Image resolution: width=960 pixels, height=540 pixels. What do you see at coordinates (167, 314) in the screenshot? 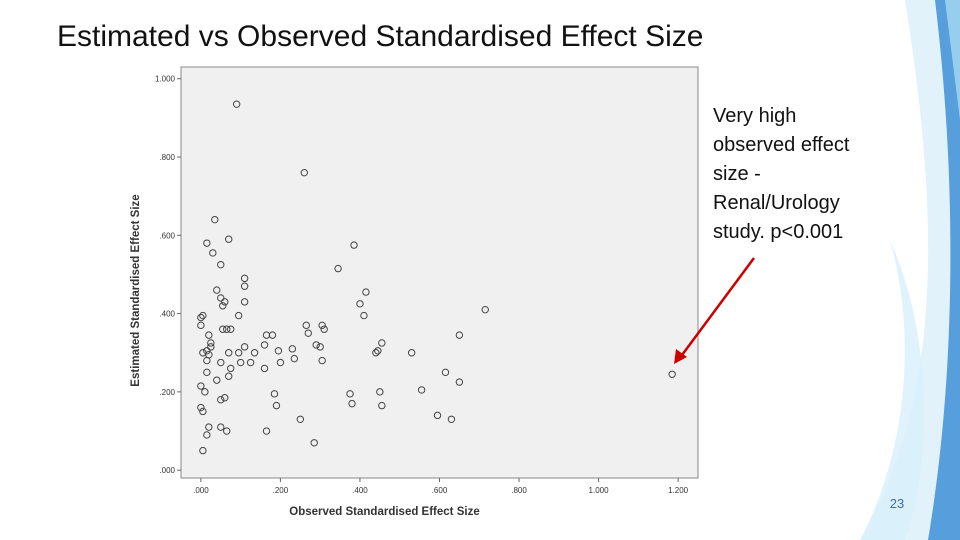
I see `y-tick-label: .400` at bounding box center [167, 314].